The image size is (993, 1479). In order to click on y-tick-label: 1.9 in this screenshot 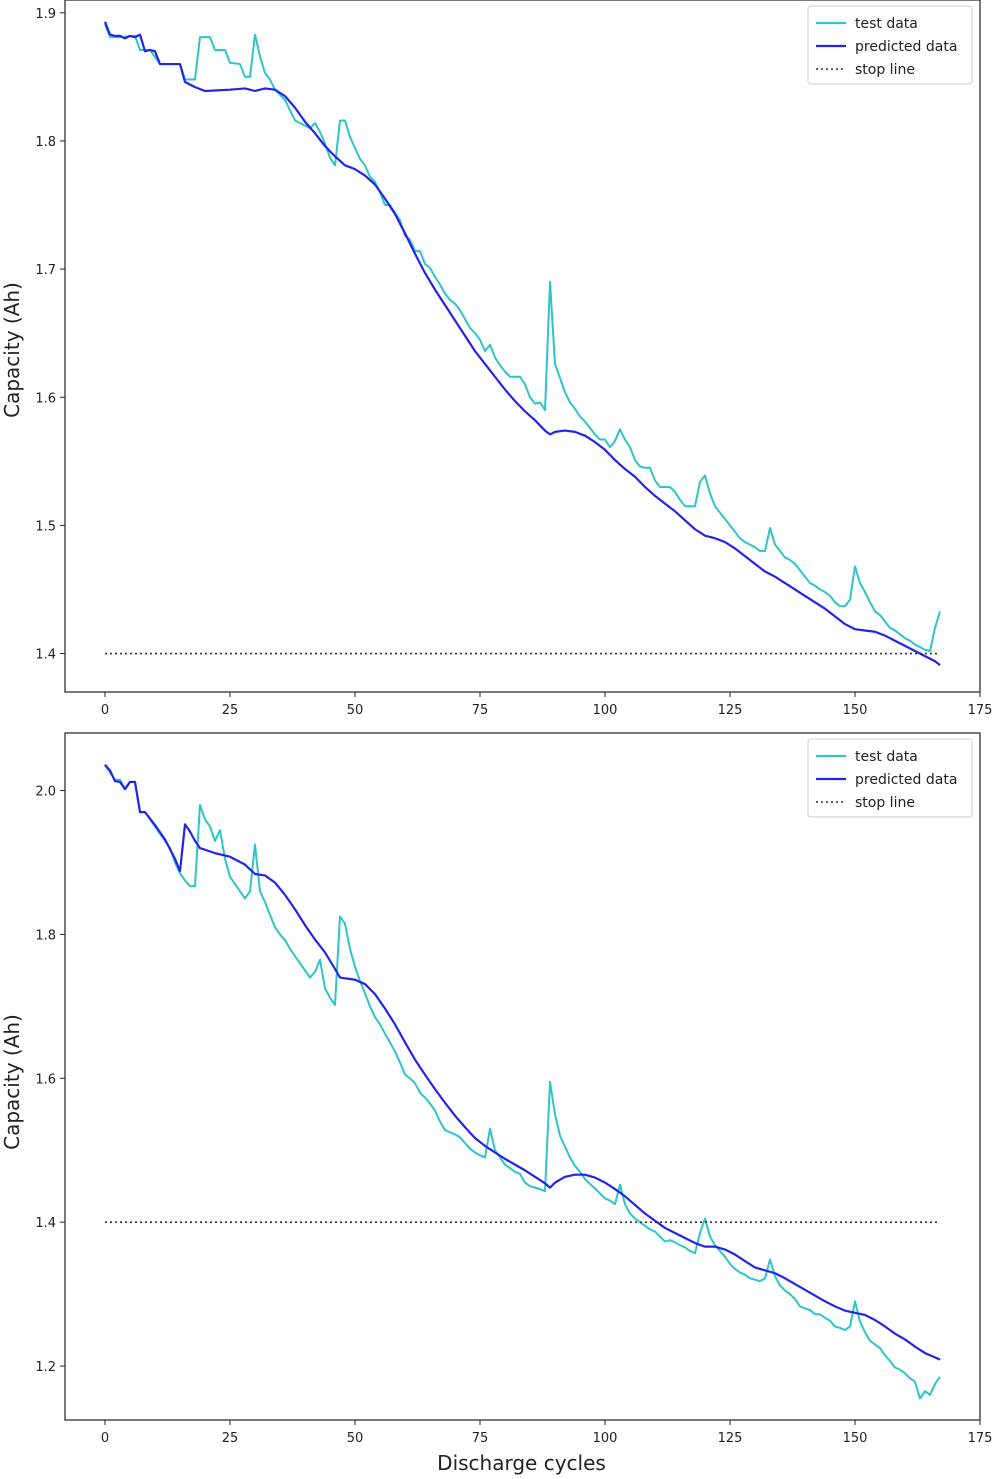, I will do `click(45, 14)`.